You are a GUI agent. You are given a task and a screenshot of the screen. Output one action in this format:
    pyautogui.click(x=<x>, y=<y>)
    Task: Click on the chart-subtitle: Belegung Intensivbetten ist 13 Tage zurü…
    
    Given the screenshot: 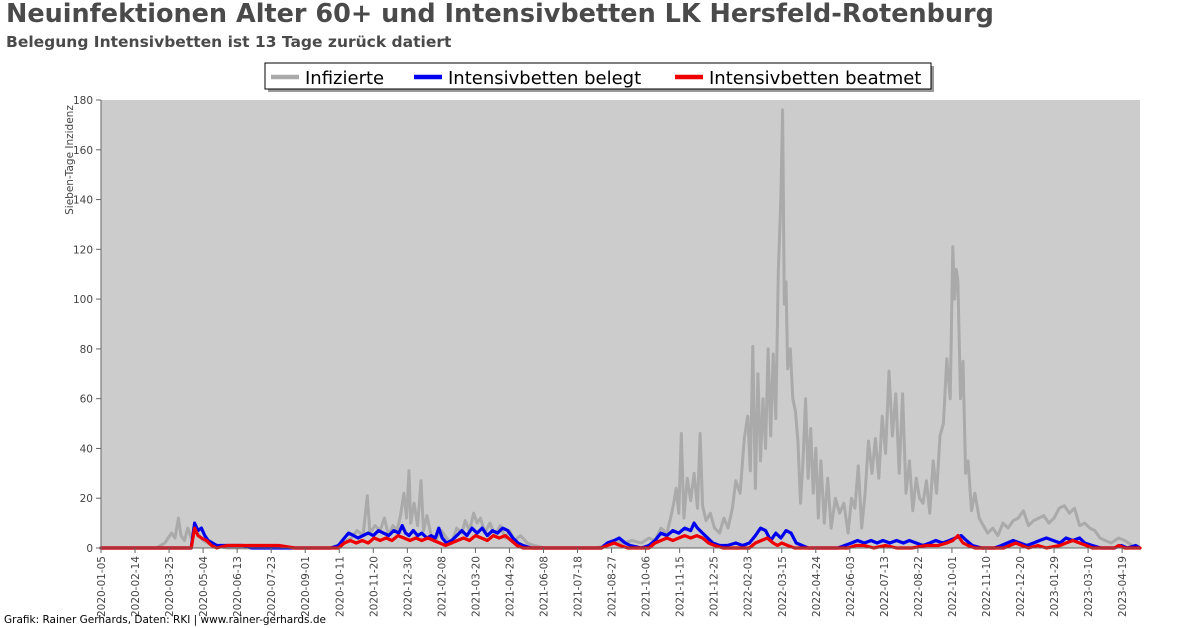 What is the action you would take?
    pyautogui.click(x=229, y=42)
    